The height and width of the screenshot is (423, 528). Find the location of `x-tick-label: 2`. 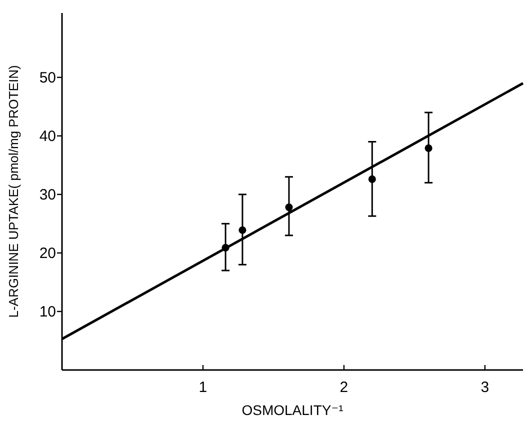

x-tick-label: 2 is located at coordinates (344, 387).